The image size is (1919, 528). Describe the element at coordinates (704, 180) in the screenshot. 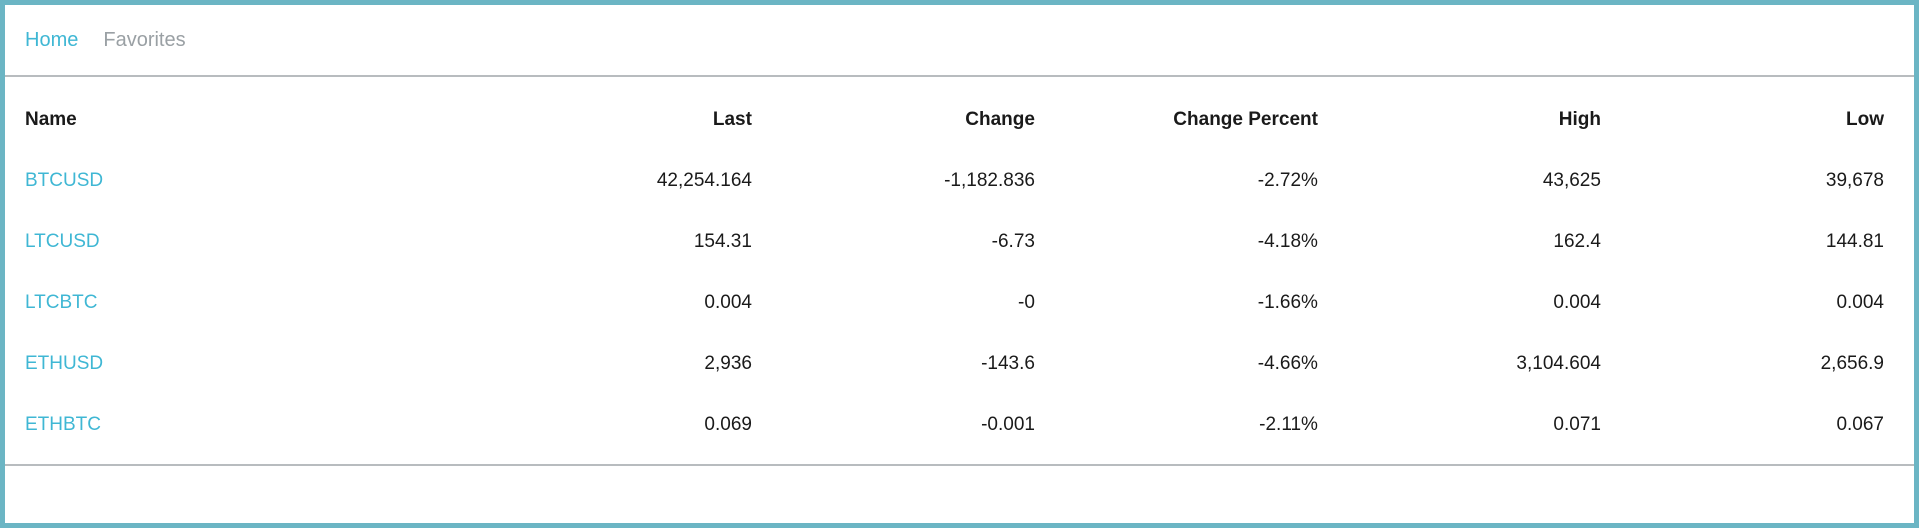

I see `cell-last: 42,254.164` at that location.